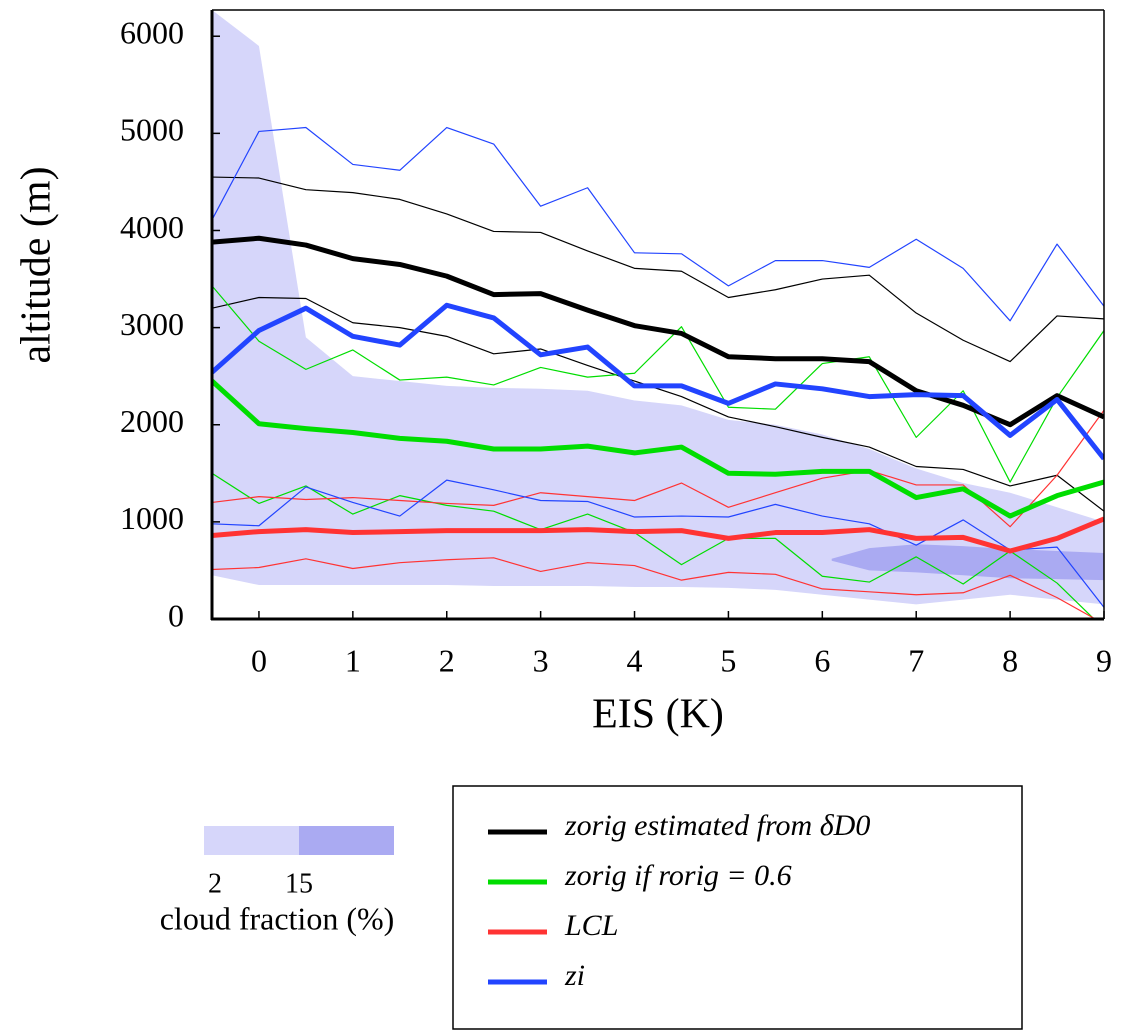 This screenshot has width=1126, height=1031. What do you see at coordinates (447, 660) in the screenshot?
I see `x-tick-label: 2` at bounding box center [447, 660].